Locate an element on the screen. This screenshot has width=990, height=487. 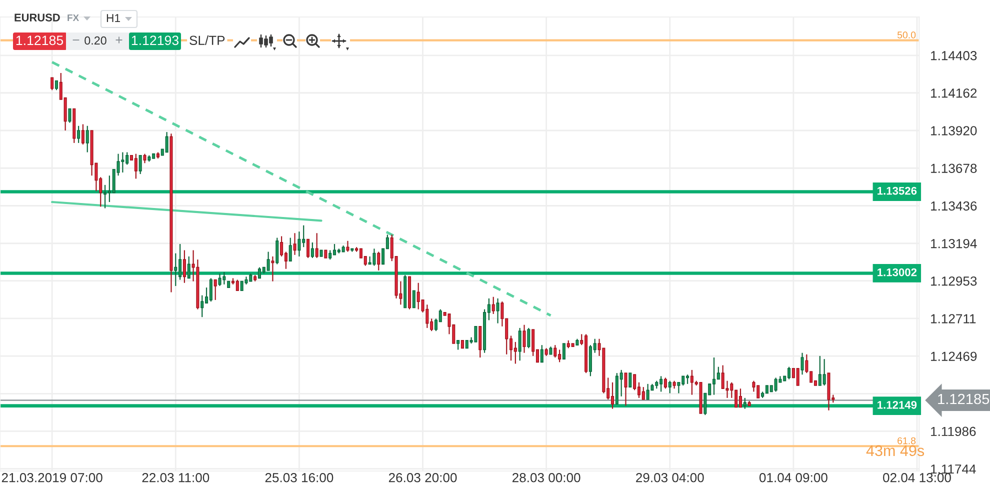
y-tick-label: 1.13678 is located at coordinates (954, 168).